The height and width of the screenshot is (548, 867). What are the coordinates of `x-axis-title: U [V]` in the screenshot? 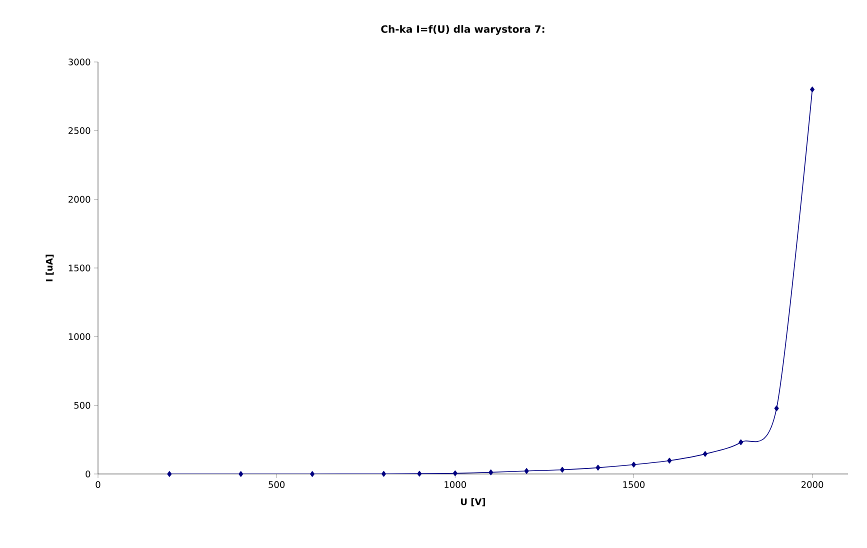 It's located at (473, 502).